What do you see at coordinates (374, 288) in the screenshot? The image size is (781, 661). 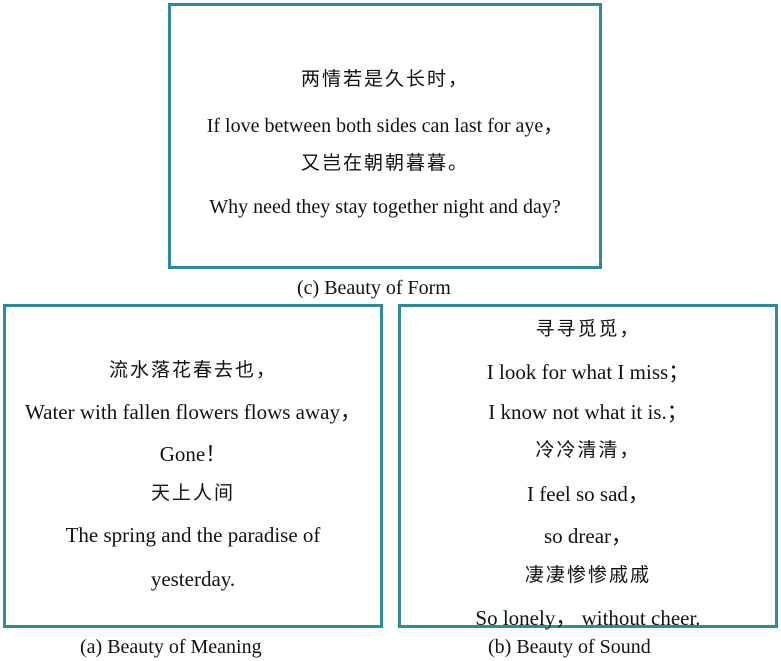 I see `caption-beauty-of-form: (c) Beauty of Form` at bounding box center [374, 288].